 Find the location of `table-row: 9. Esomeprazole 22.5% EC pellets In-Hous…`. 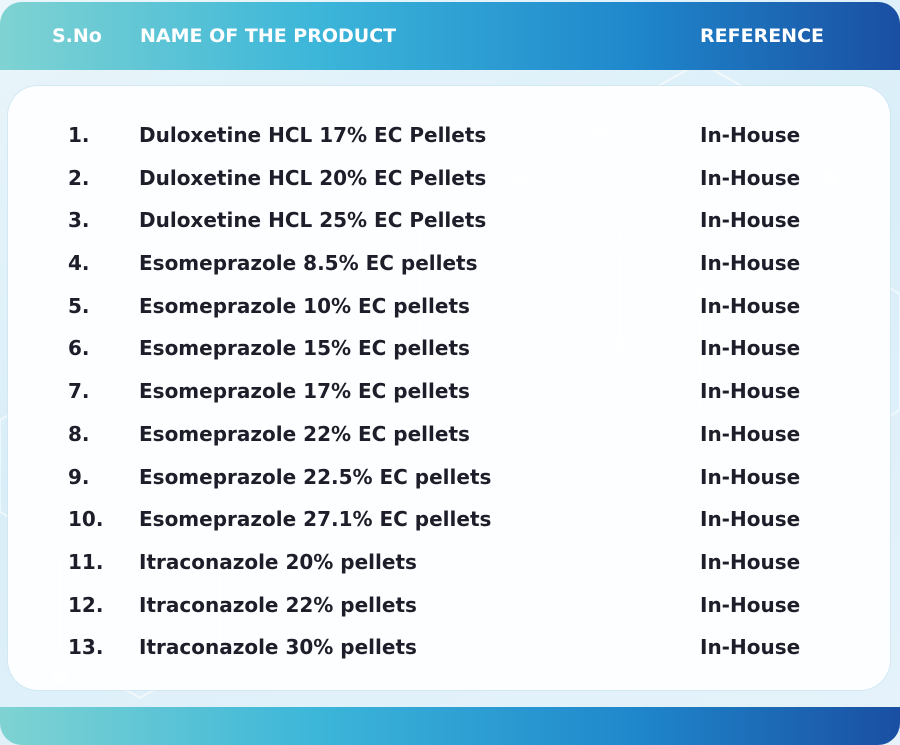

table-row: 9. Esomeprazole 22.5% EC pellets In-Hous… is located at coordinates (450, 477).